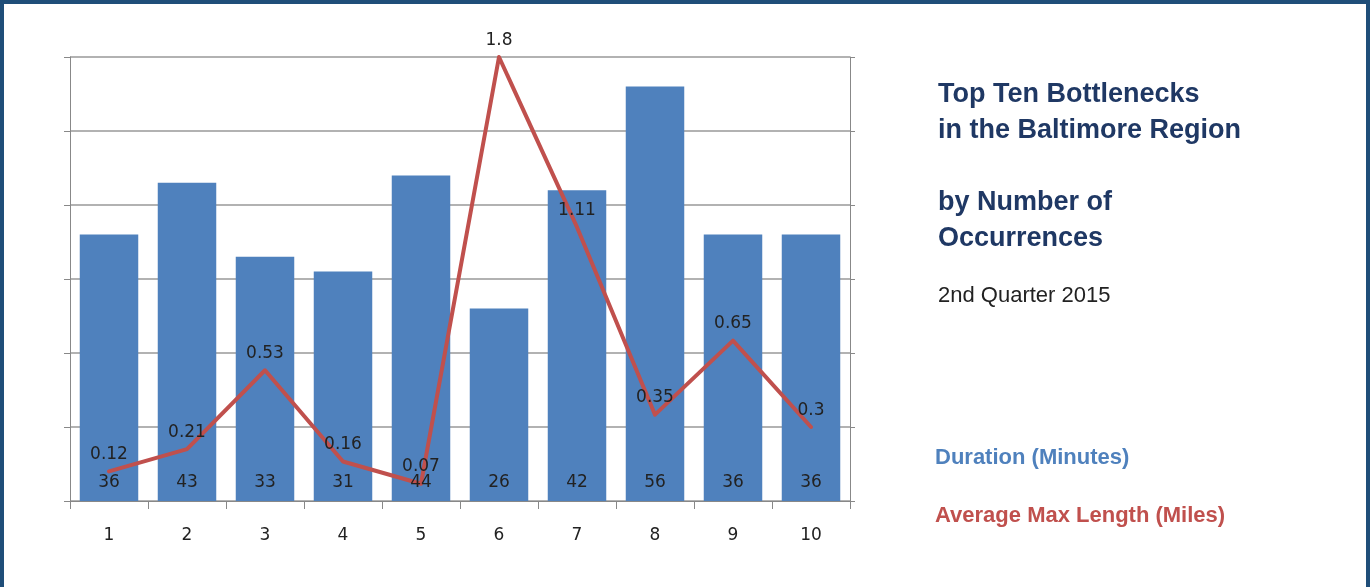 The height and width of the screenshot is (587, 1370). What do you see at coordinates (1032, 456) in the screenshot?
I see `text: Duration (Minutes)` at bounding box center [1032, 456].